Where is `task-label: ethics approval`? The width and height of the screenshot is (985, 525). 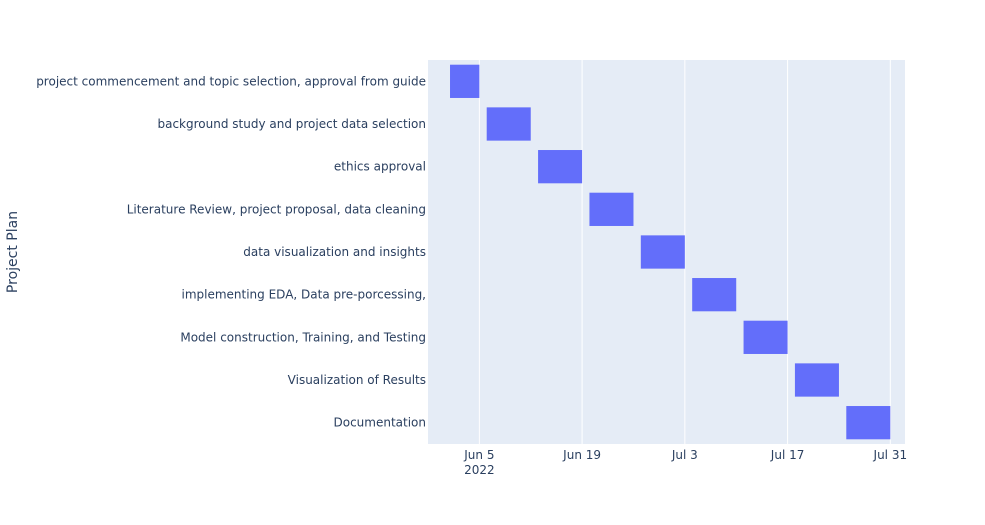
task-label: ethics approval is located at coordinates (380, 167).